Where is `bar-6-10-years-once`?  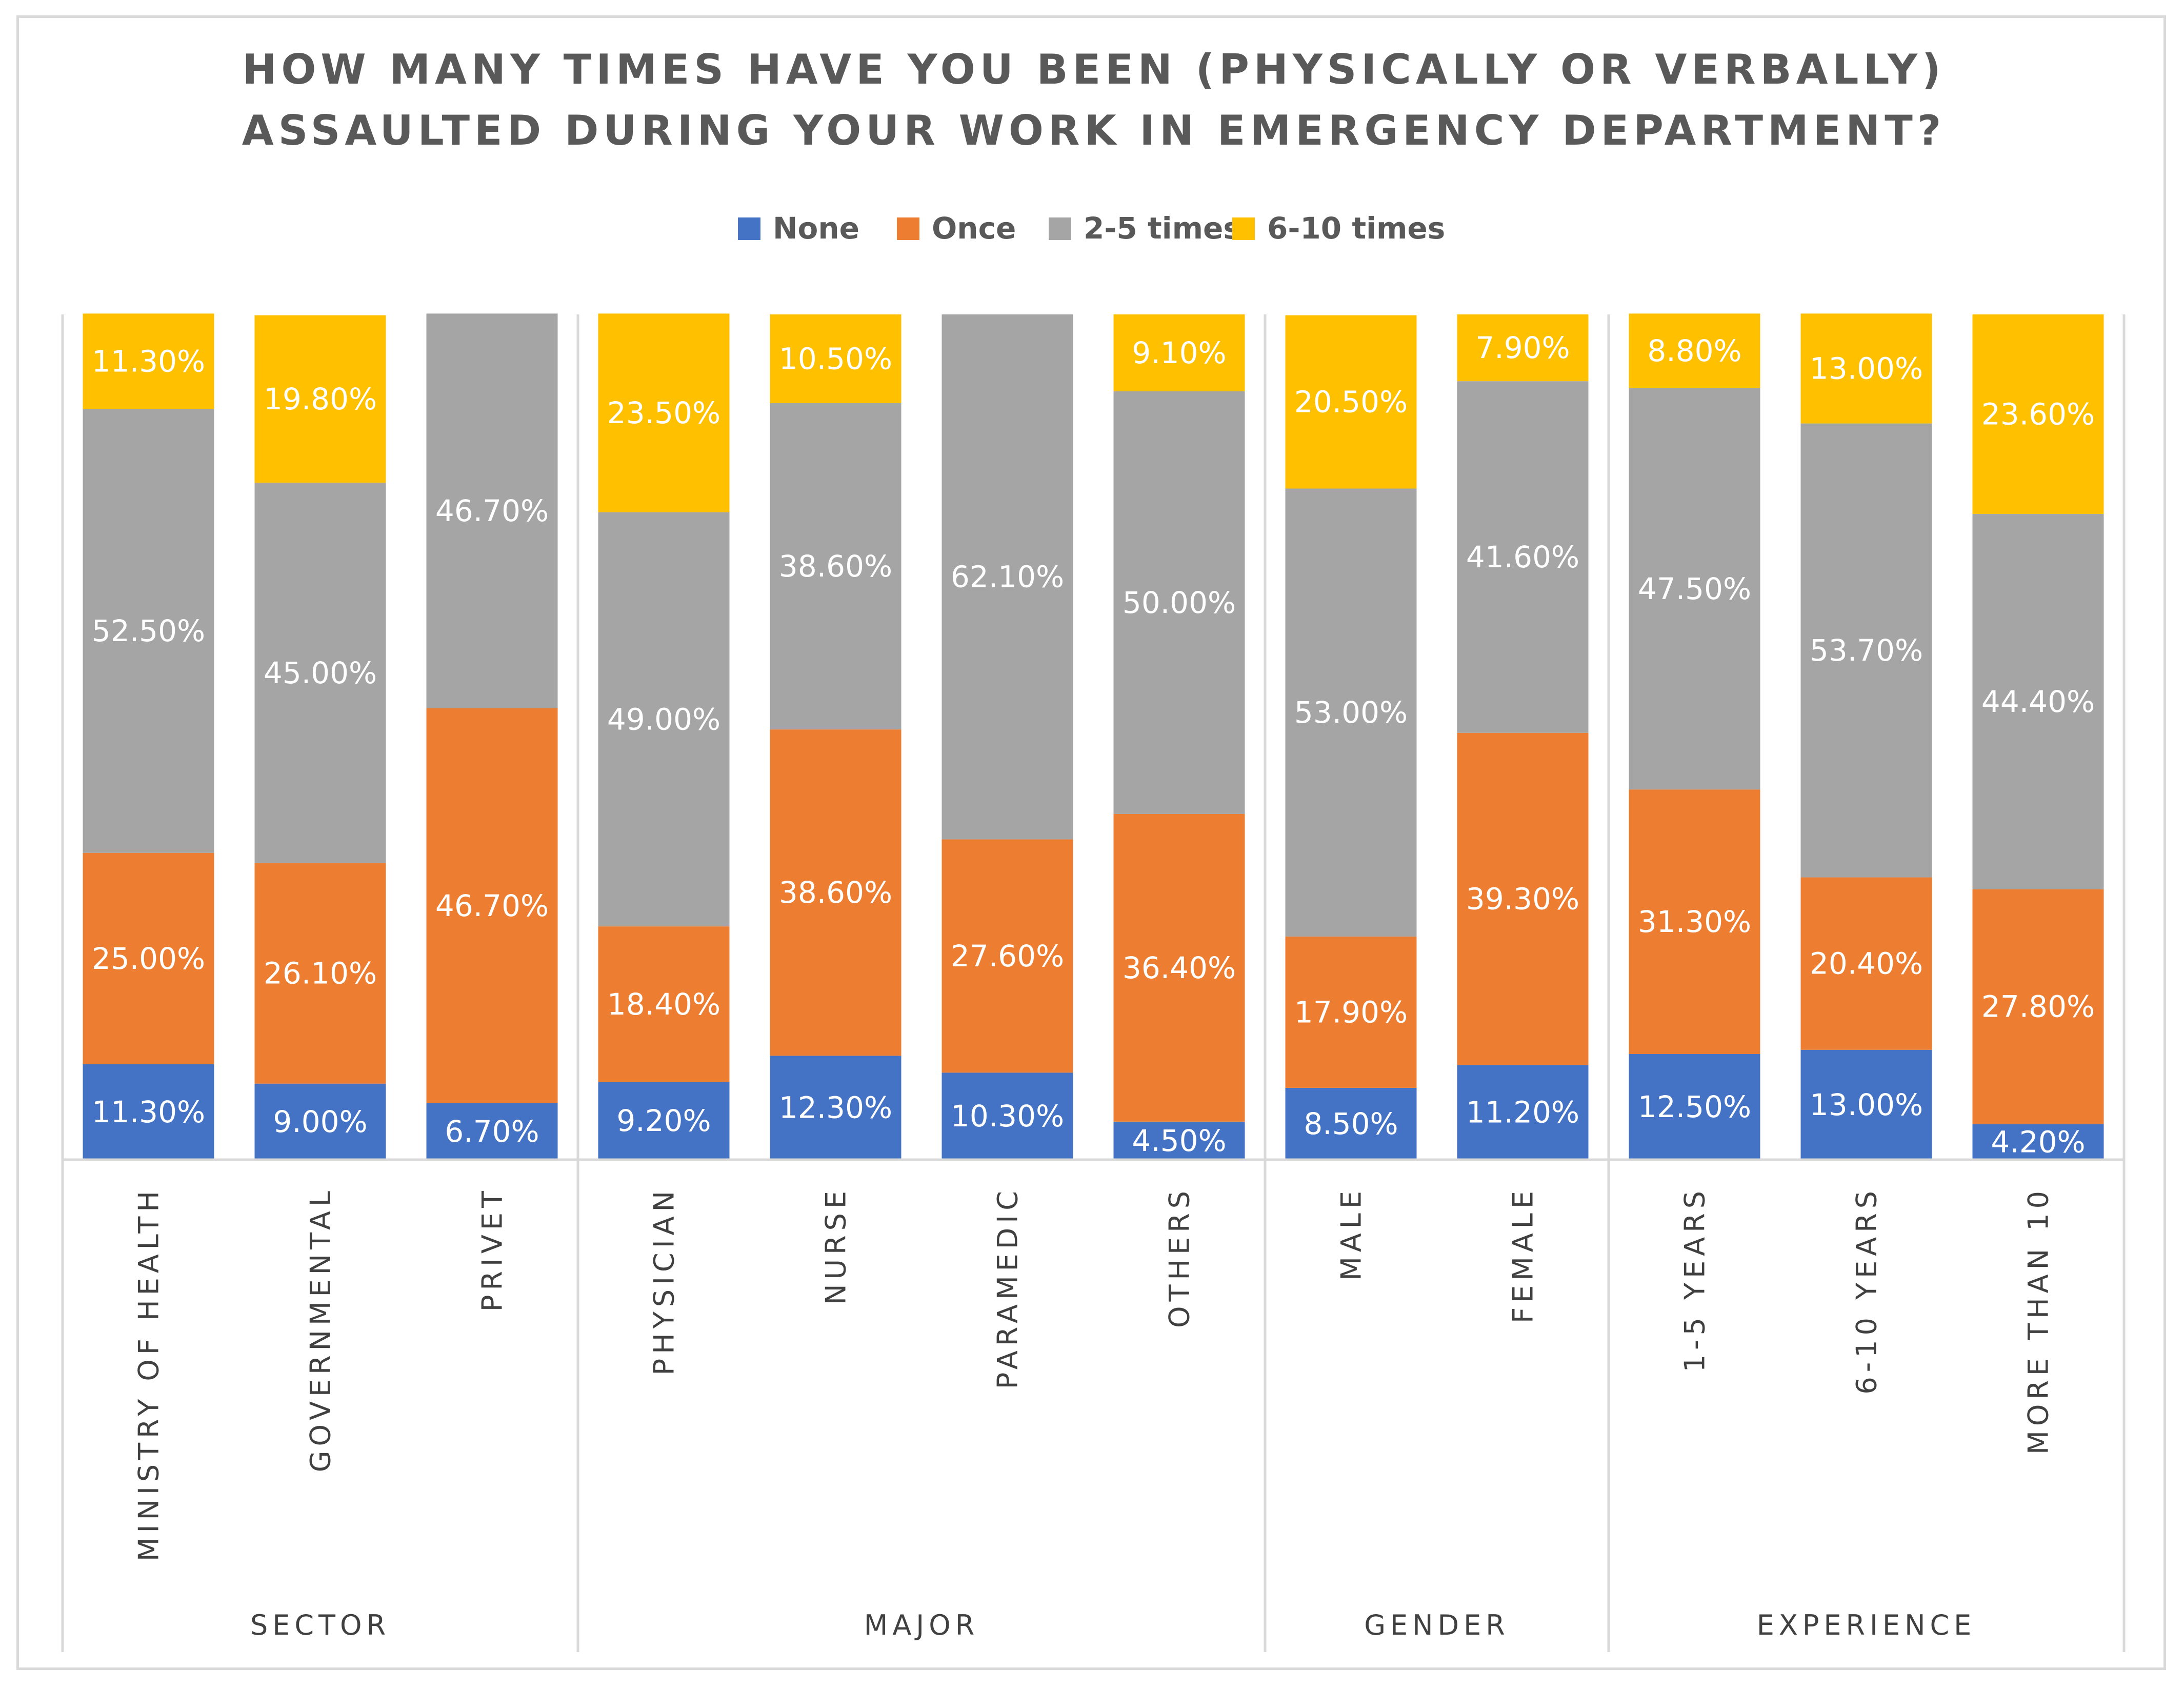
bar-6-10-years-once is located at coordinates (1866, 964).